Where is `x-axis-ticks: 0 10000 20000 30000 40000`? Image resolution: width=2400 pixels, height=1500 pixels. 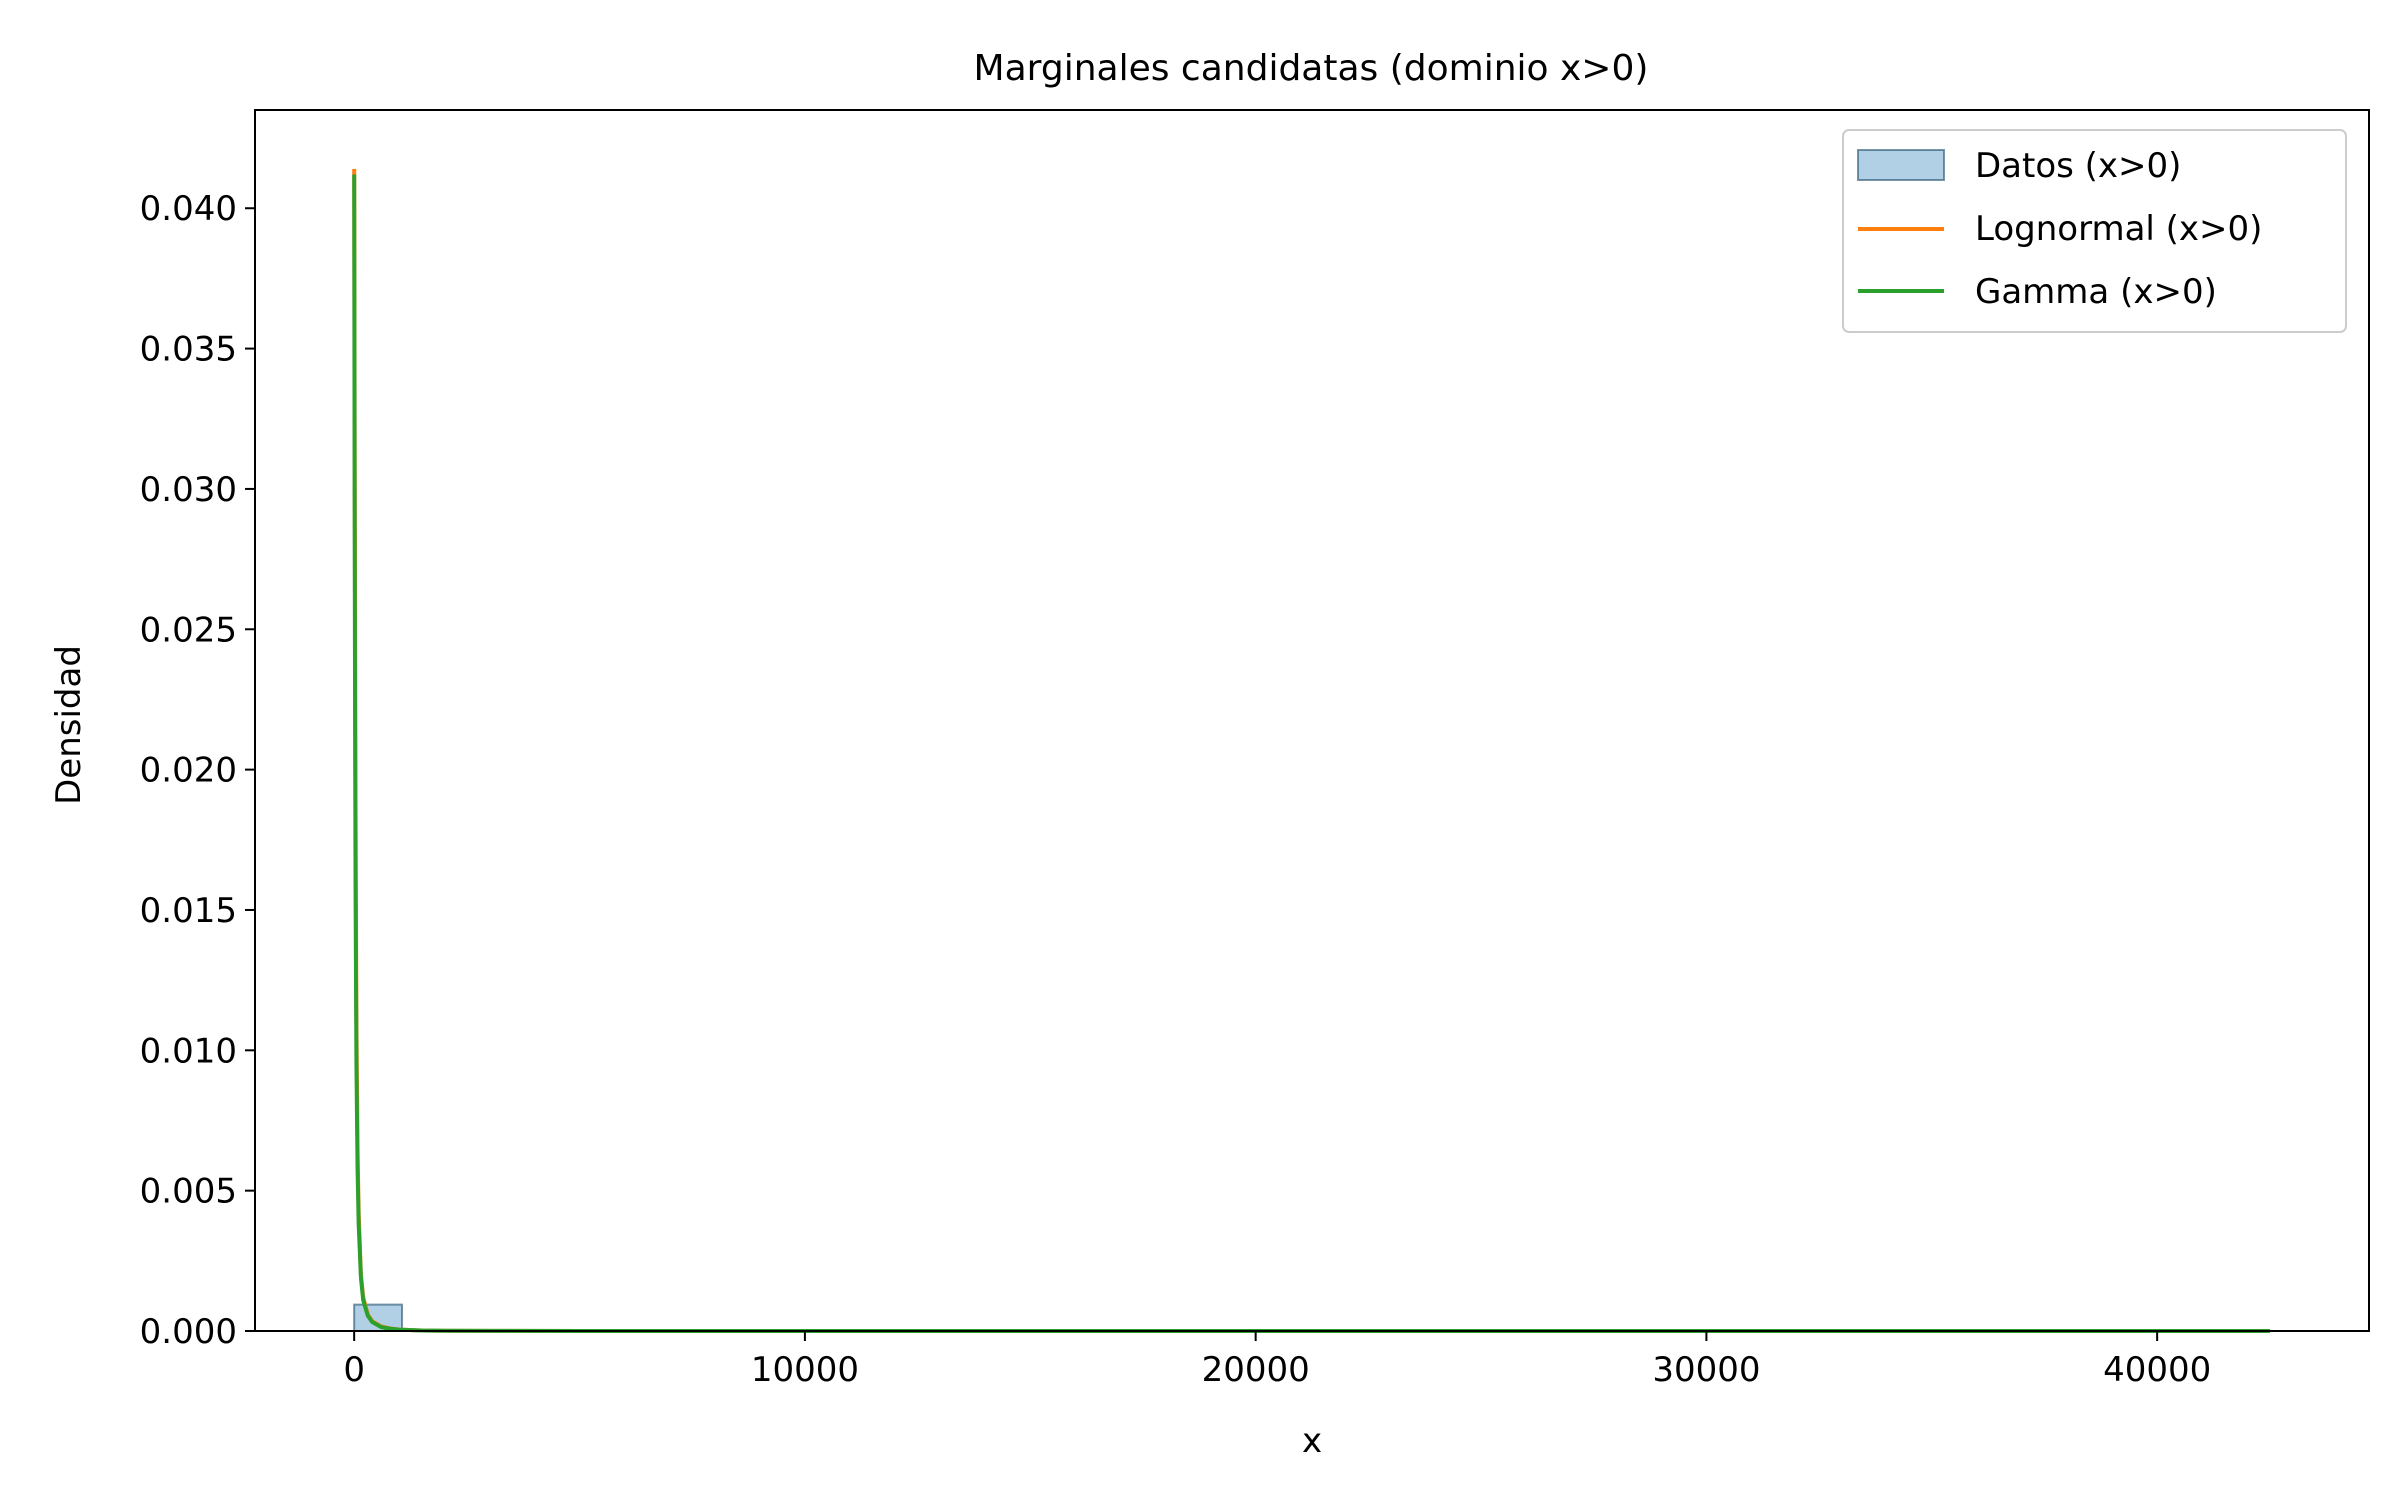
x-axis-ticks: 0 10000 20000 30000 40000 is located at coordinates (1277, 1360).